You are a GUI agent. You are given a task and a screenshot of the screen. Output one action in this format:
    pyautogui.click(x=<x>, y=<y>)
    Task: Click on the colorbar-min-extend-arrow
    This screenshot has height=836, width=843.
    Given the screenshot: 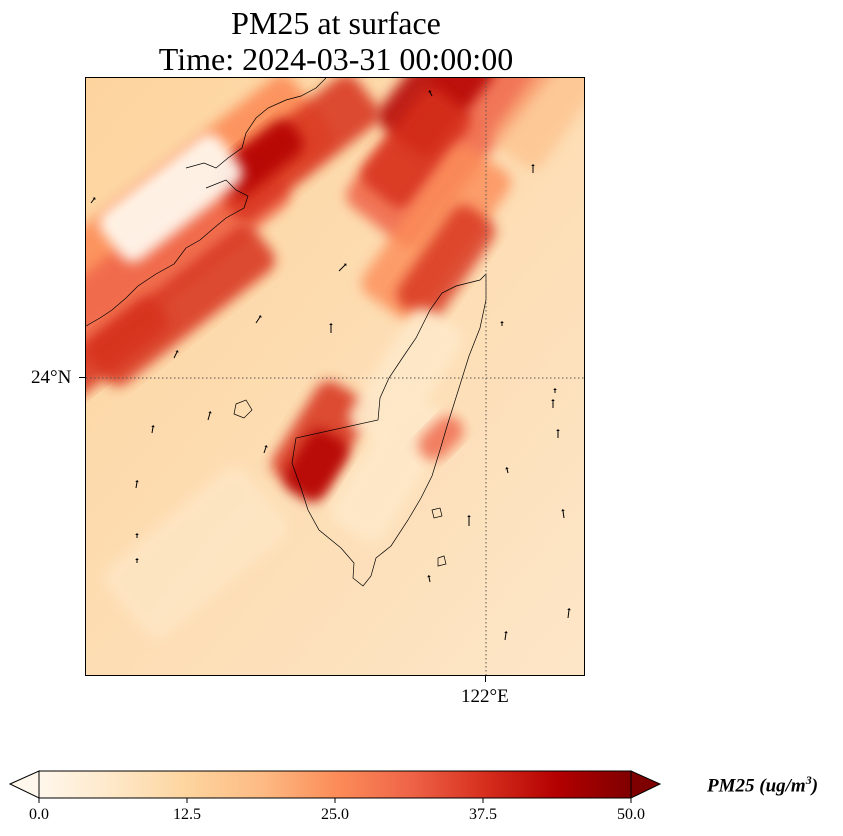 What is the action you would take?
    pyautogui.click(x=24, y=784)
    